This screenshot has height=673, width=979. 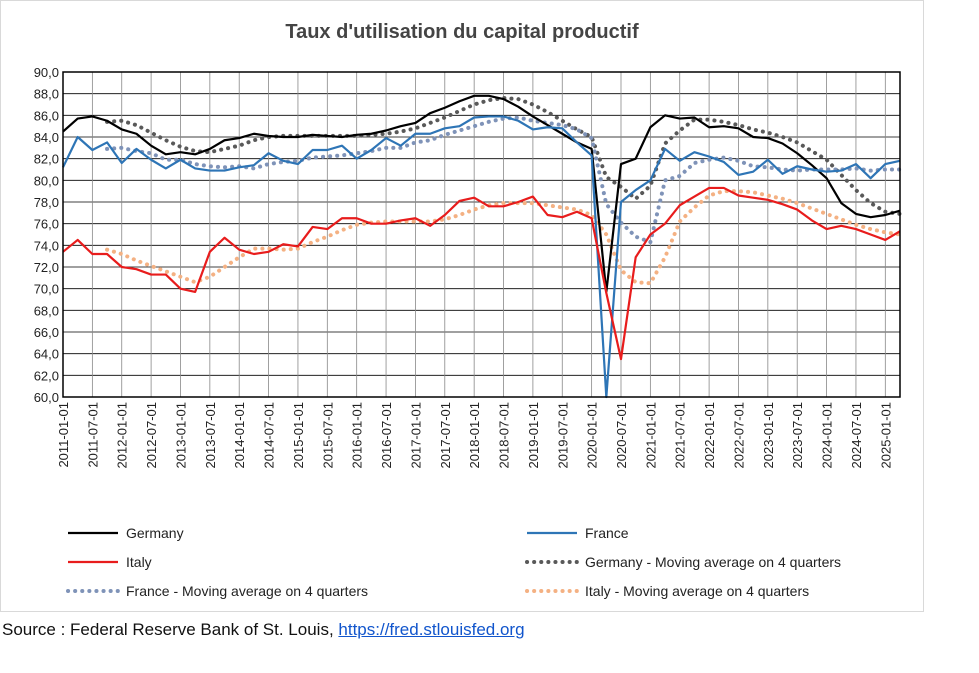 What do you see at coordinates (46, 397) in the screenshot?
I see `y-tick-label: 60,0` at bounding box center [46, 397].